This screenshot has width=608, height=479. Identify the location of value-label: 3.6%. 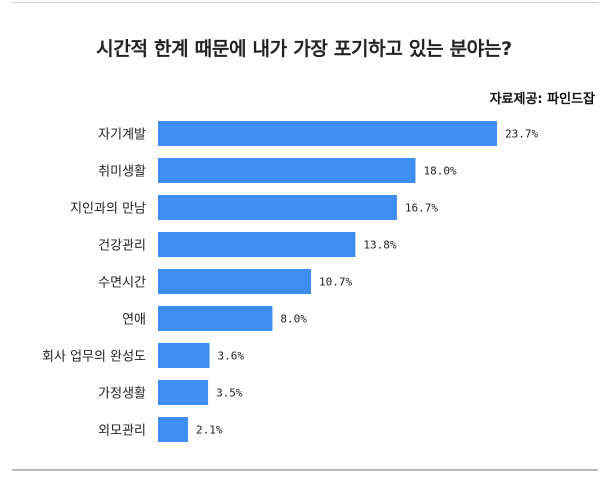
(230, 356).